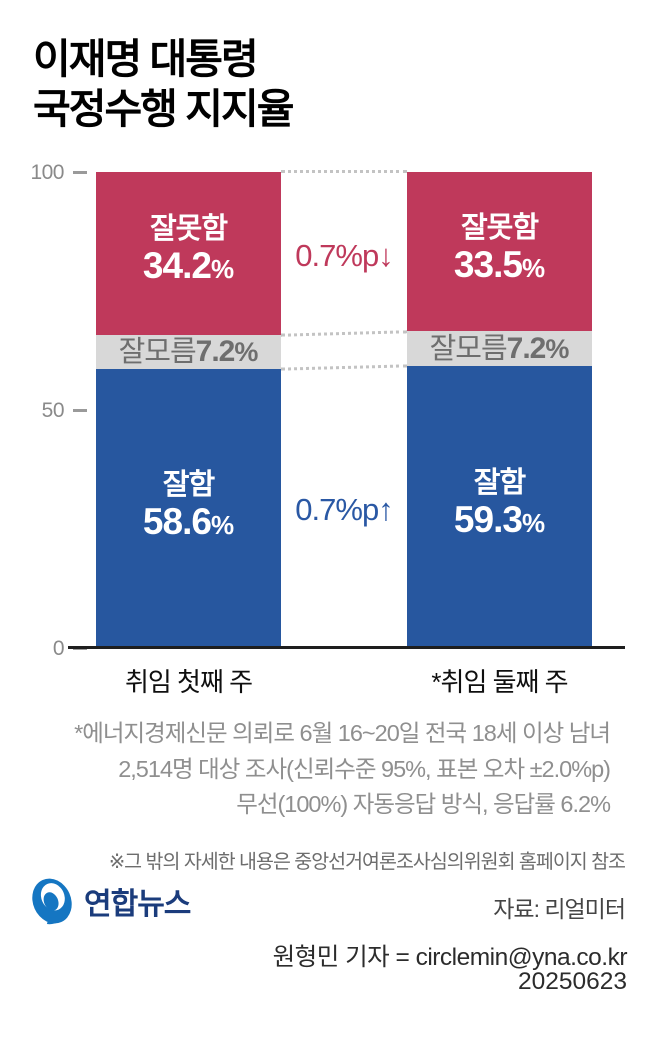 The width and height of the screenshot is (650, 1060). I want to click on segment-label-unsure-2: 잘모름7.2%, so click(499, 348).